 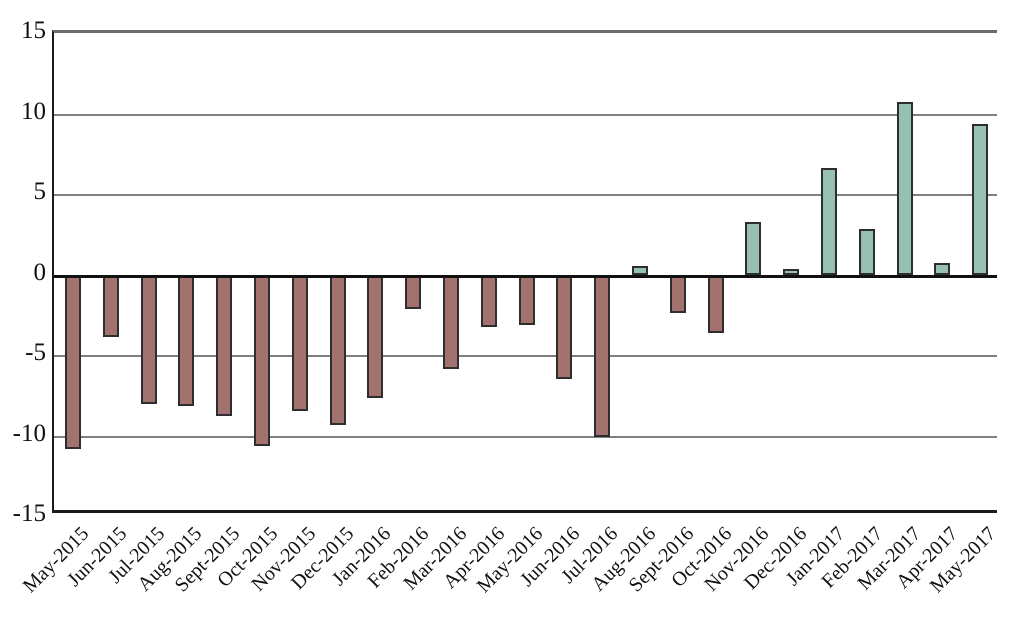 What do you see at coordinates (715, 304) in the screenshot?
I see `bar-Oct-2016` at bounding box center [715, 304].